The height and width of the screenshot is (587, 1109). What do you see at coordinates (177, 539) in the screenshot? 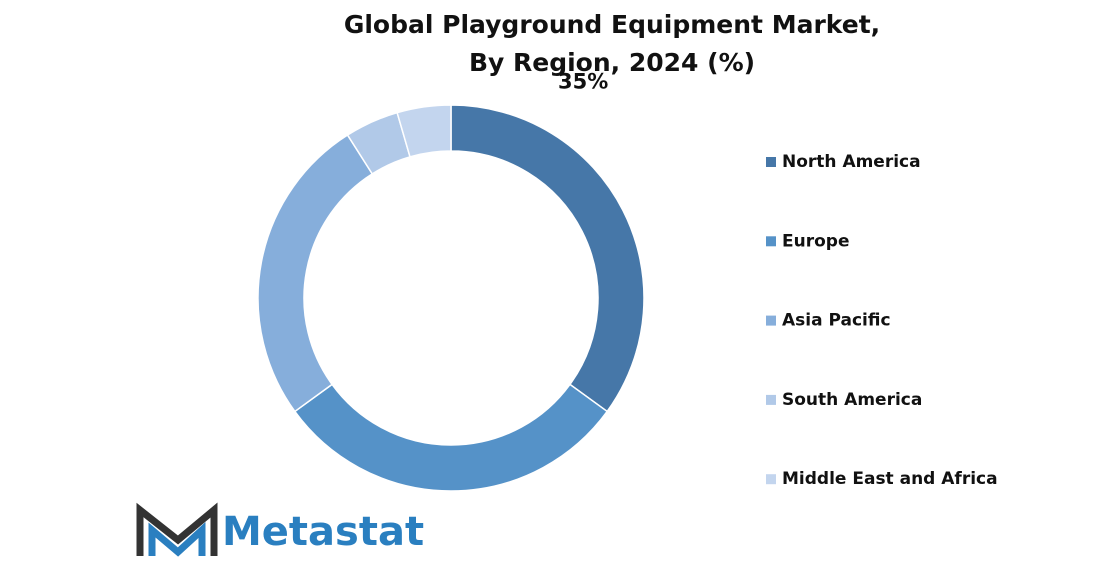
I see `logo-m-blue` at bounding box center [177, 539].